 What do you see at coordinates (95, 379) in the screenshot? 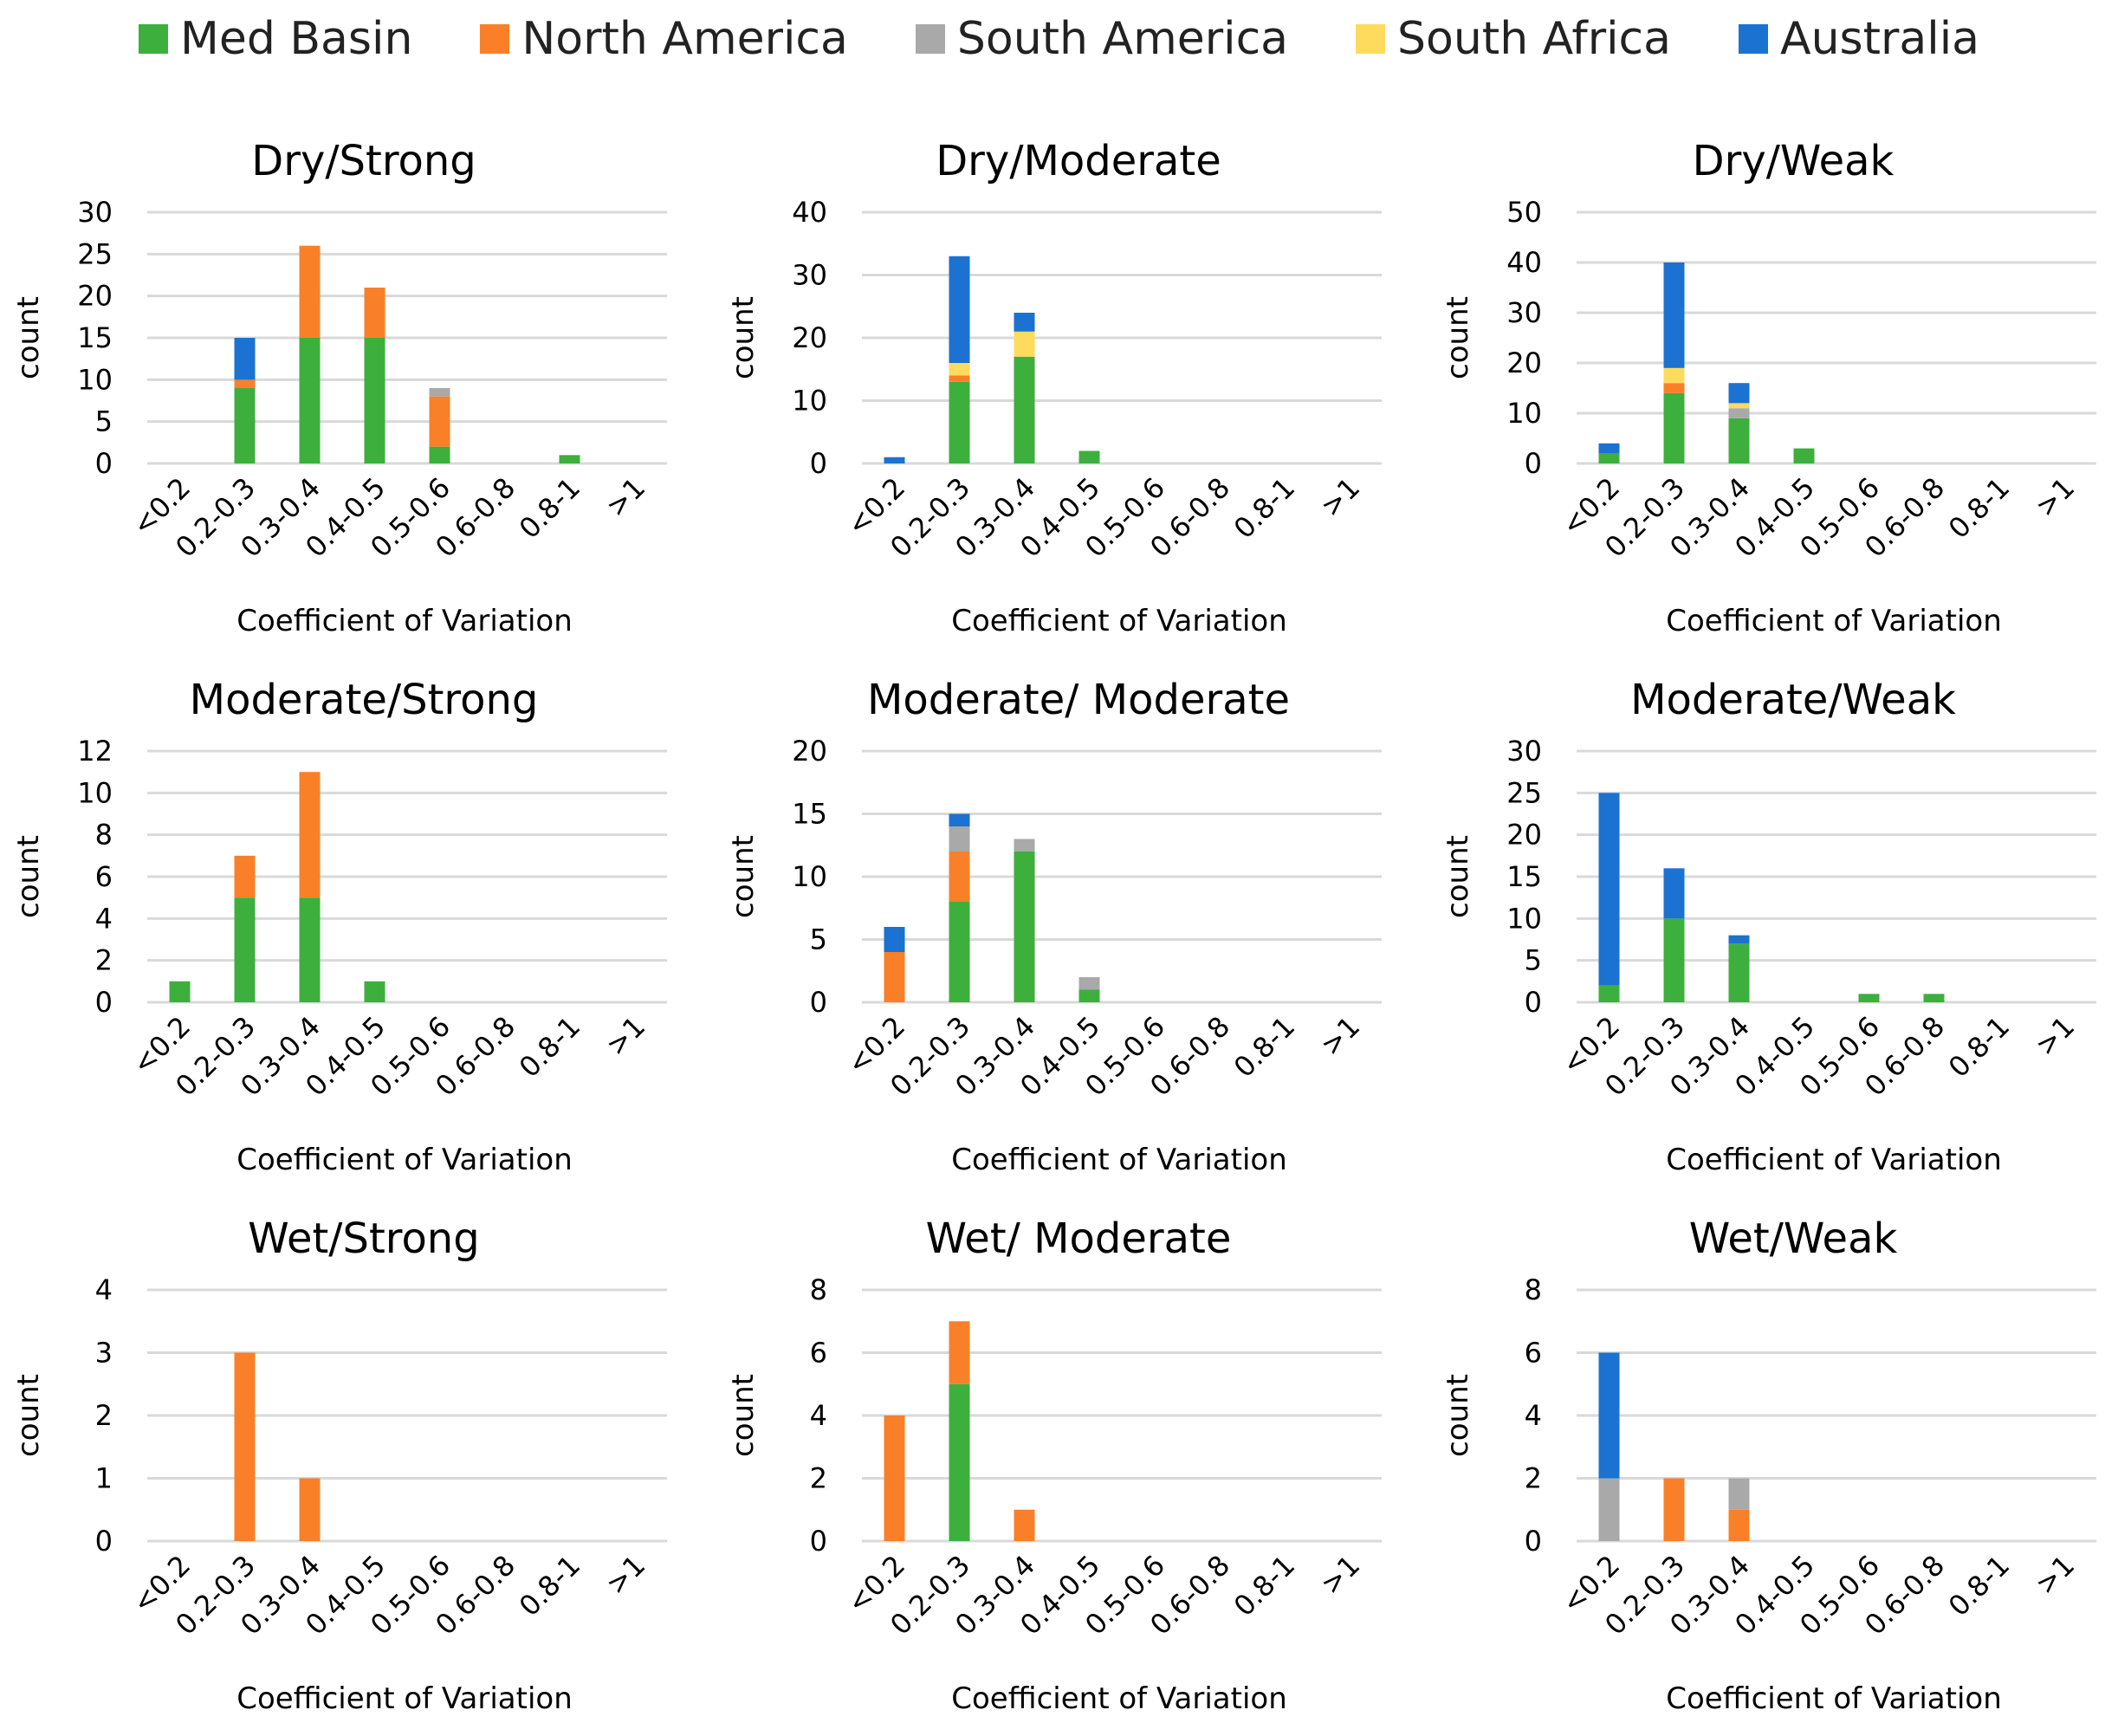
I see `y-tick-label: 10` at bounding box center [95, 379].